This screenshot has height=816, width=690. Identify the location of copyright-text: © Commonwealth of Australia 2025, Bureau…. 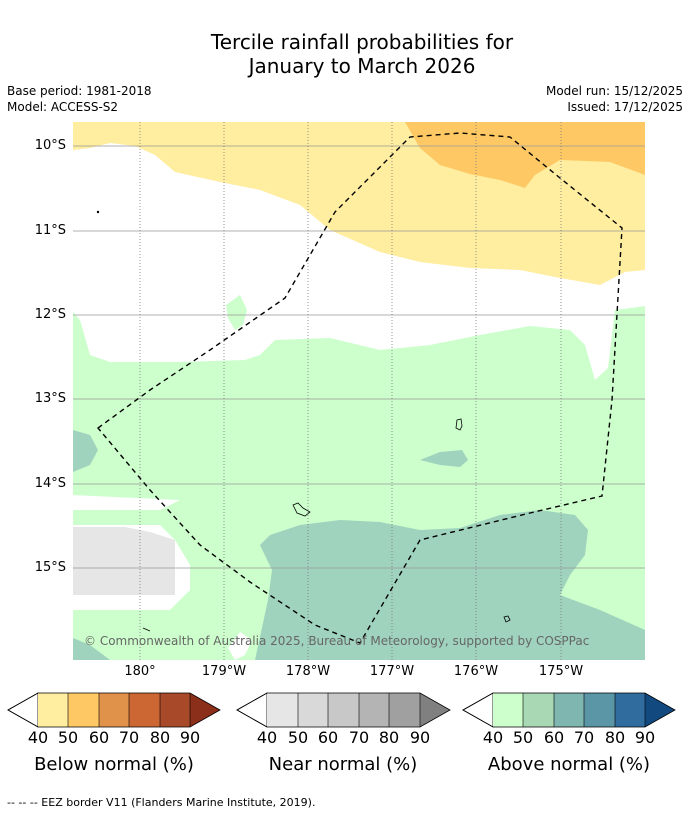
(336, 641).